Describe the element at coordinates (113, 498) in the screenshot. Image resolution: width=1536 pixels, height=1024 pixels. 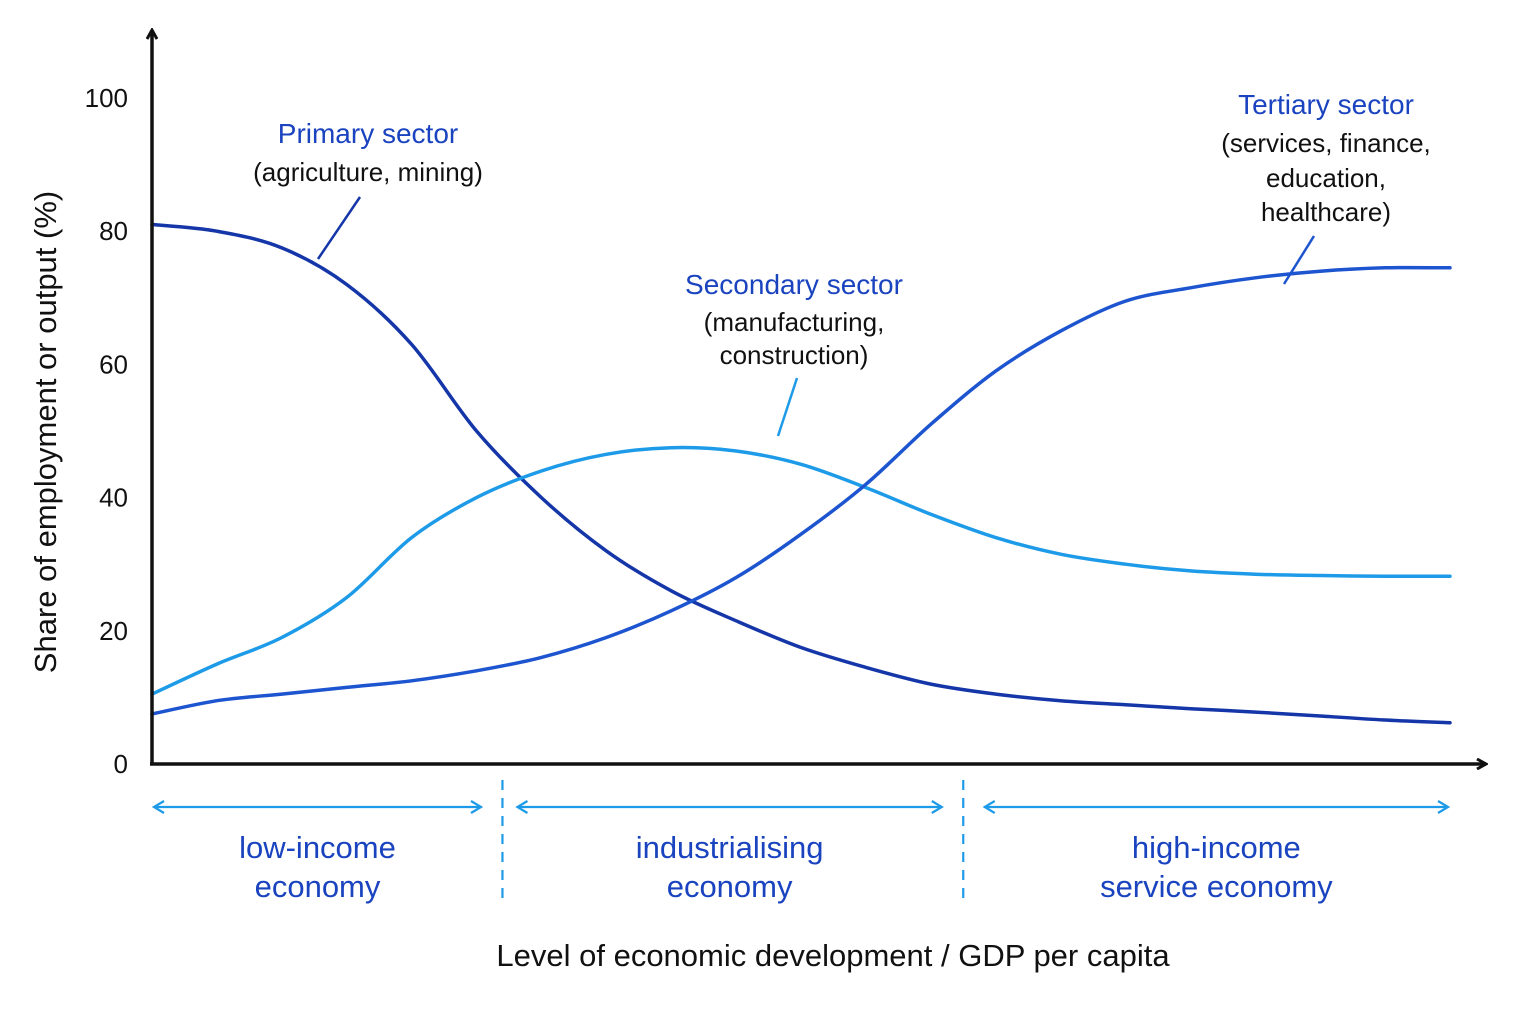
I see `y-tick-label: 40` at that location.